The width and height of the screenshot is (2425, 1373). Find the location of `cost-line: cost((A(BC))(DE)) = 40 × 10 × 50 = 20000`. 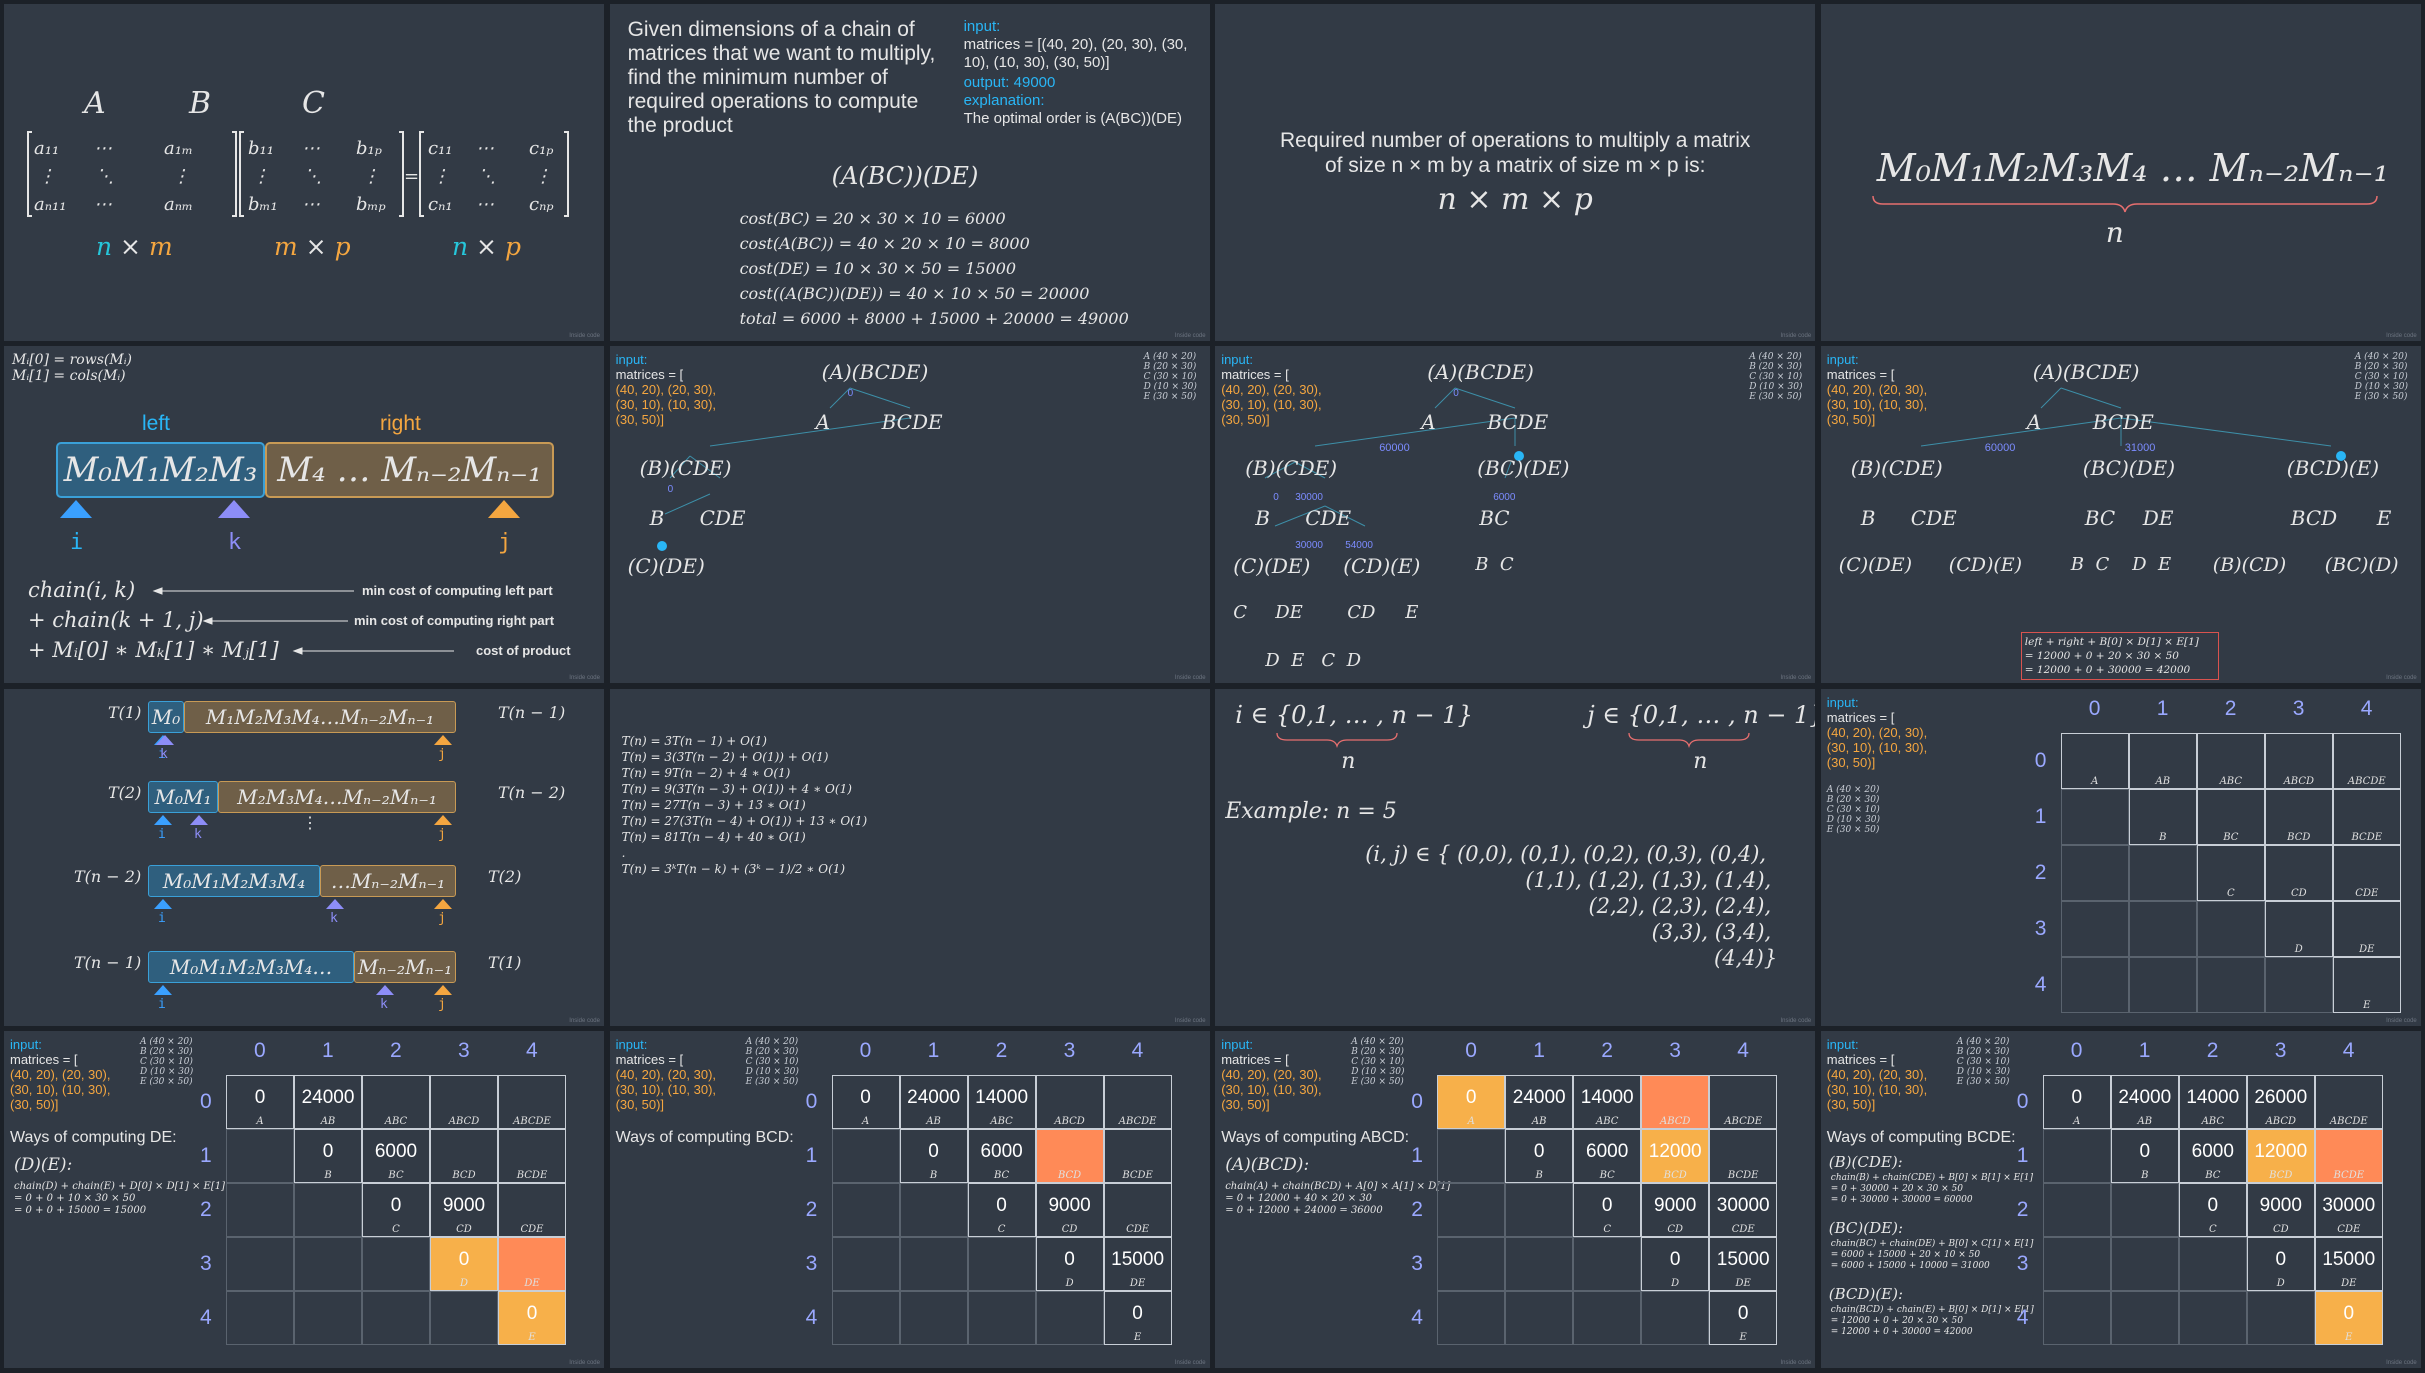

cost-line: cost((A(BC))(DE)) = 40 × 10 × 50 = 20000 is located at coordinates (914, 293).